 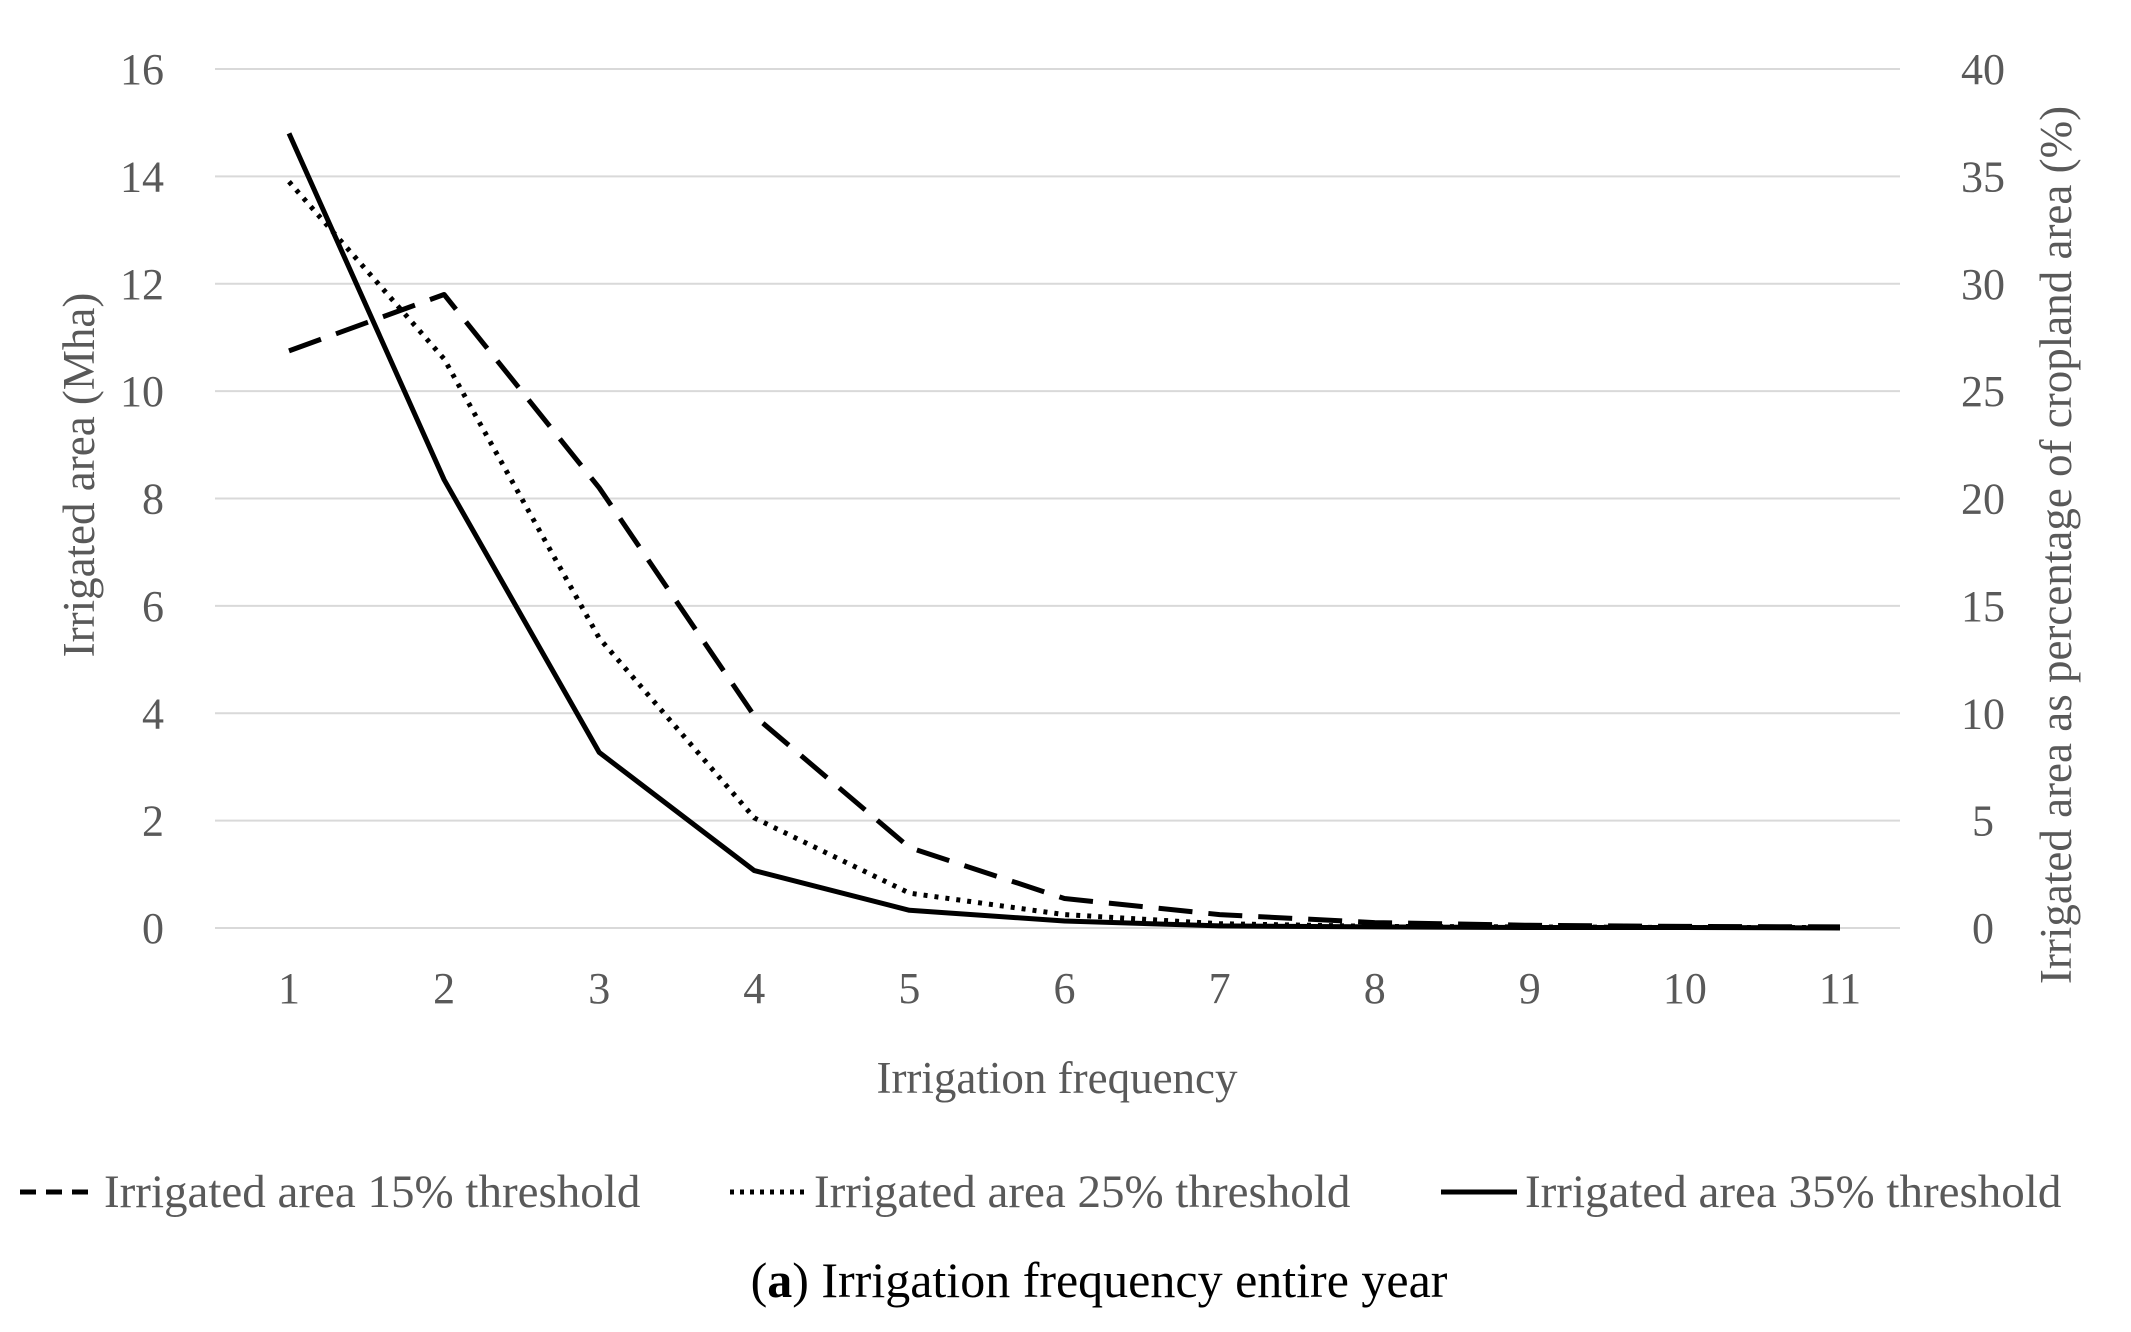 What do you see at coordinates (909, 988) in the screenshot?
I see `x-tick-label: 5` at bounding box center [909, 988].